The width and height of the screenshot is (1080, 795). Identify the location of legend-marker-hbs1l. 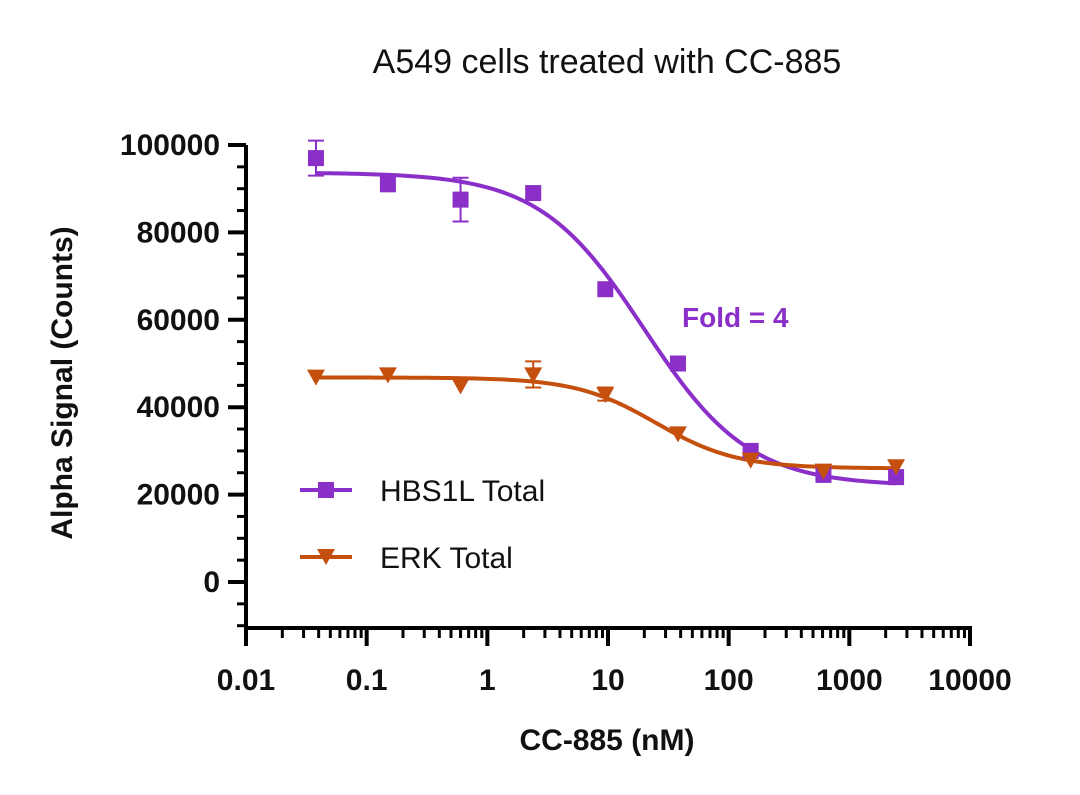
(326, 490).